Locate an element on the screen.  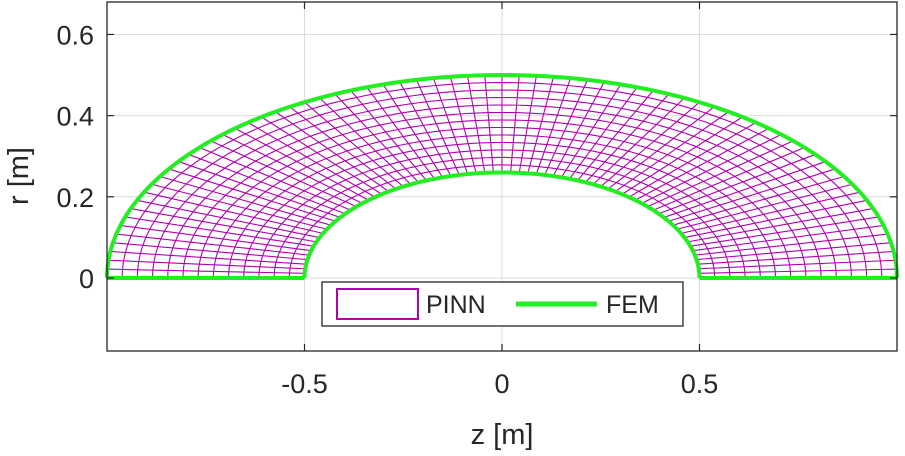
x-tick-label: 0 is located at coordinates (501, 384).